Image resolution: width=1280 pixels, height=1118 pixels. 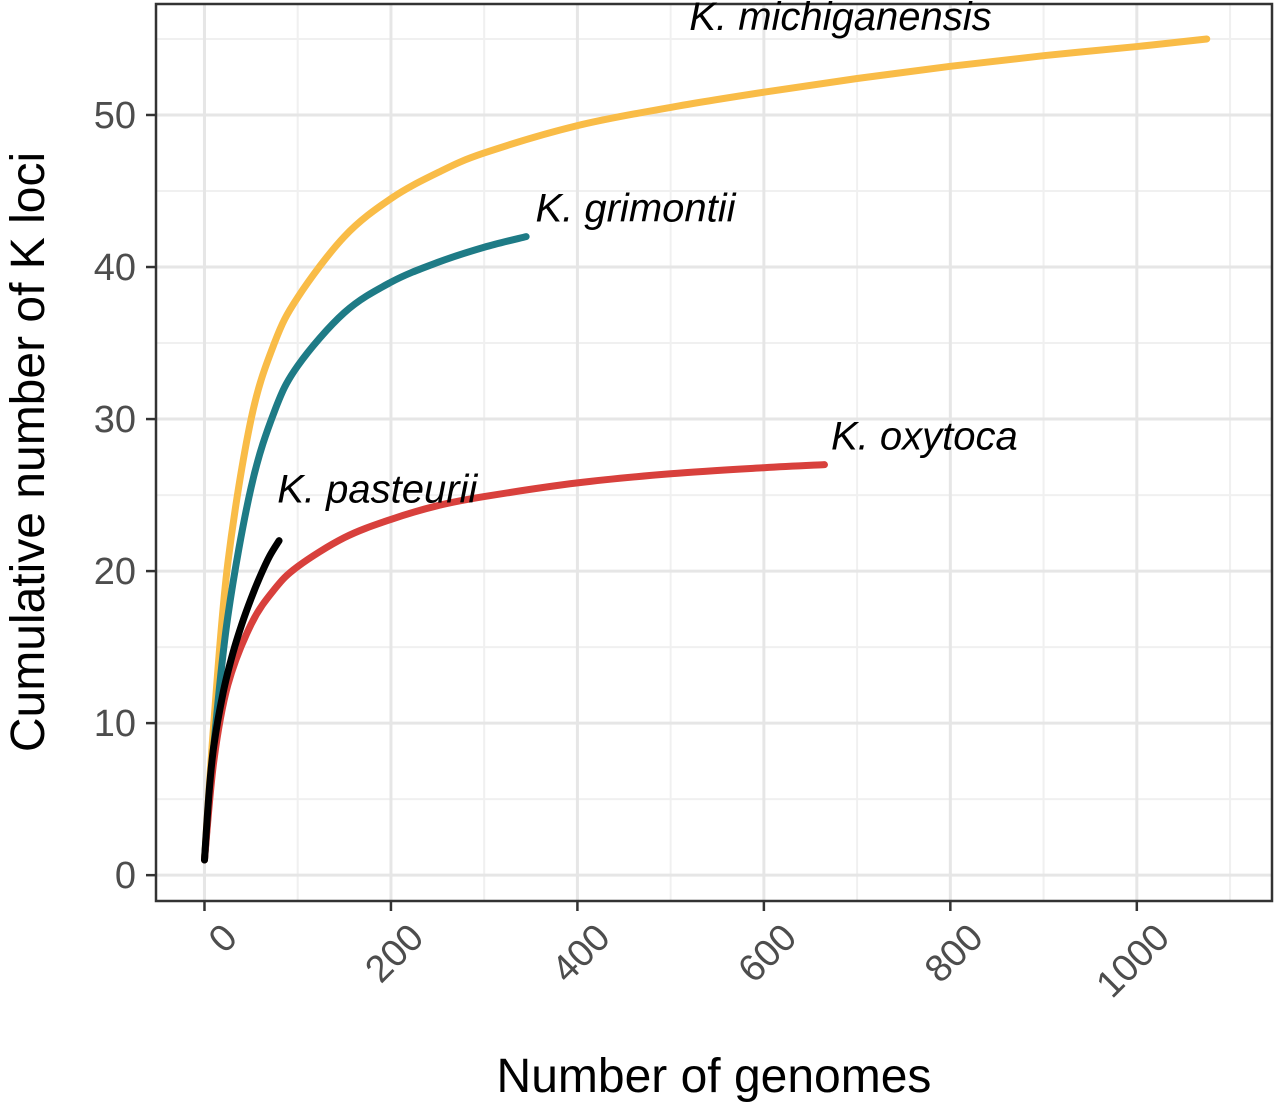 I want to click on series-line-k-pasteurii, so click(x=241, y=700).